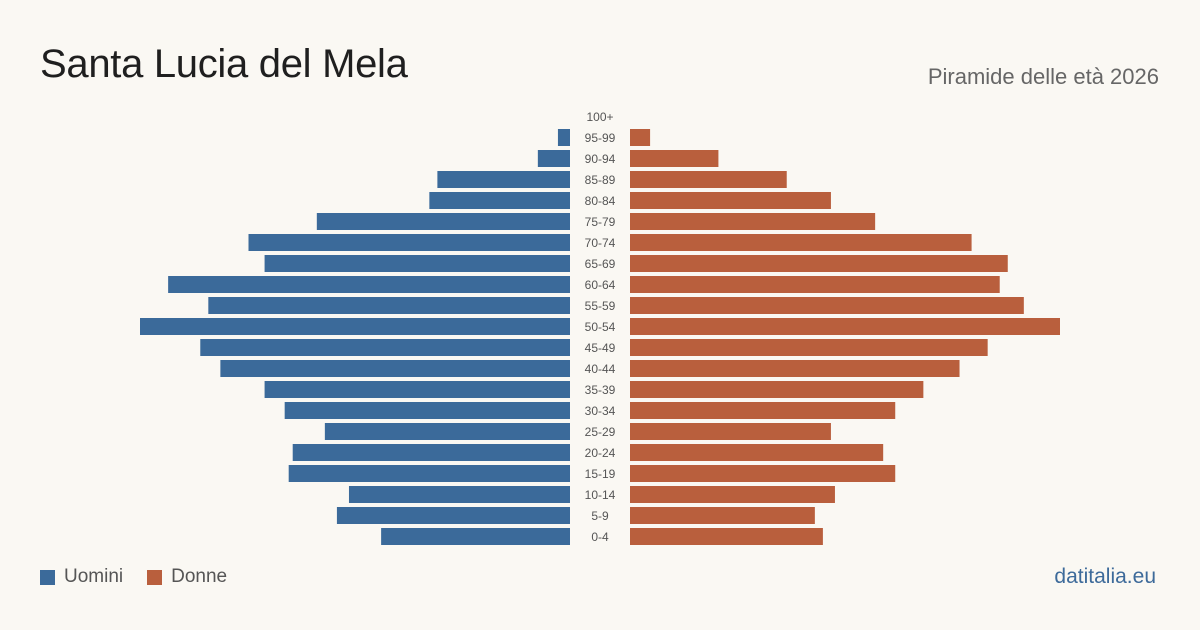  What do you see at coordinates (600, 222) in the screenshot?
I see `age-label-75-79: 75-79` at bounding box center [600, 222].